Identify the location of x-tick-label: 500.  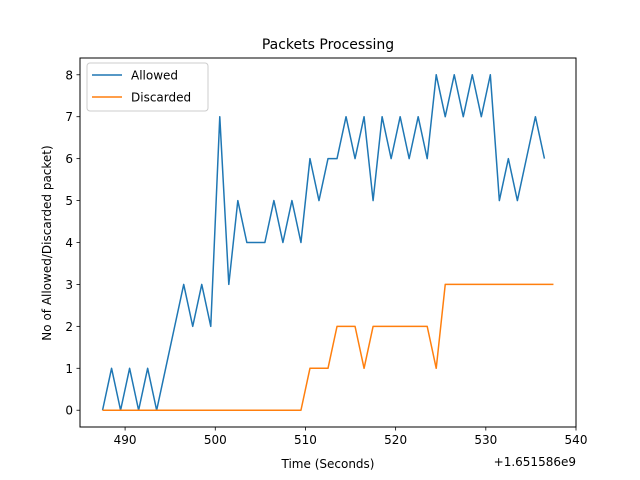
(215, 440).